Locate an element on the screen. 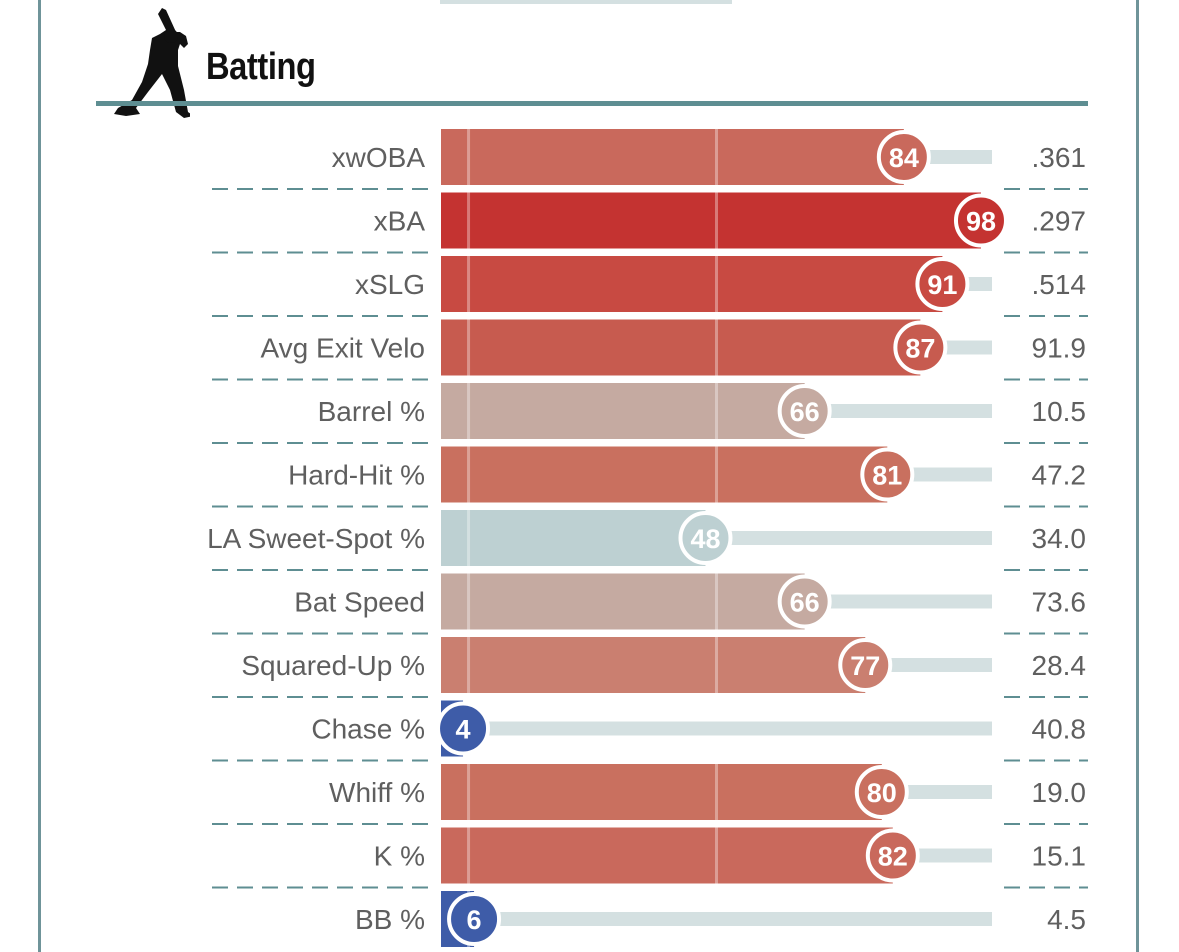 Image resolution: width=1179 pixels, height=952 pixels. value-label-squared-up: 28.4 is located at coordinates (1059, 665).